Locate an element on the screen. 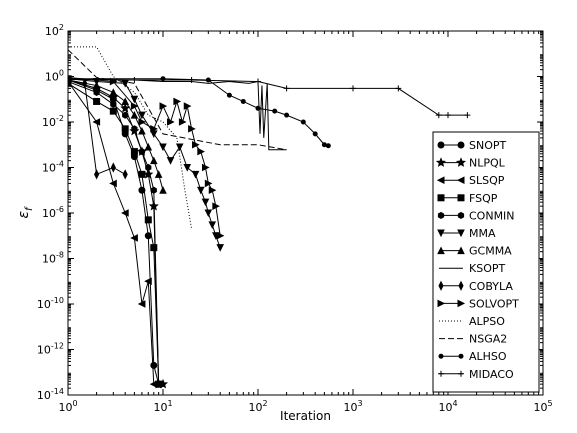  legend-label: MMA is located at coordinates (482, 233).